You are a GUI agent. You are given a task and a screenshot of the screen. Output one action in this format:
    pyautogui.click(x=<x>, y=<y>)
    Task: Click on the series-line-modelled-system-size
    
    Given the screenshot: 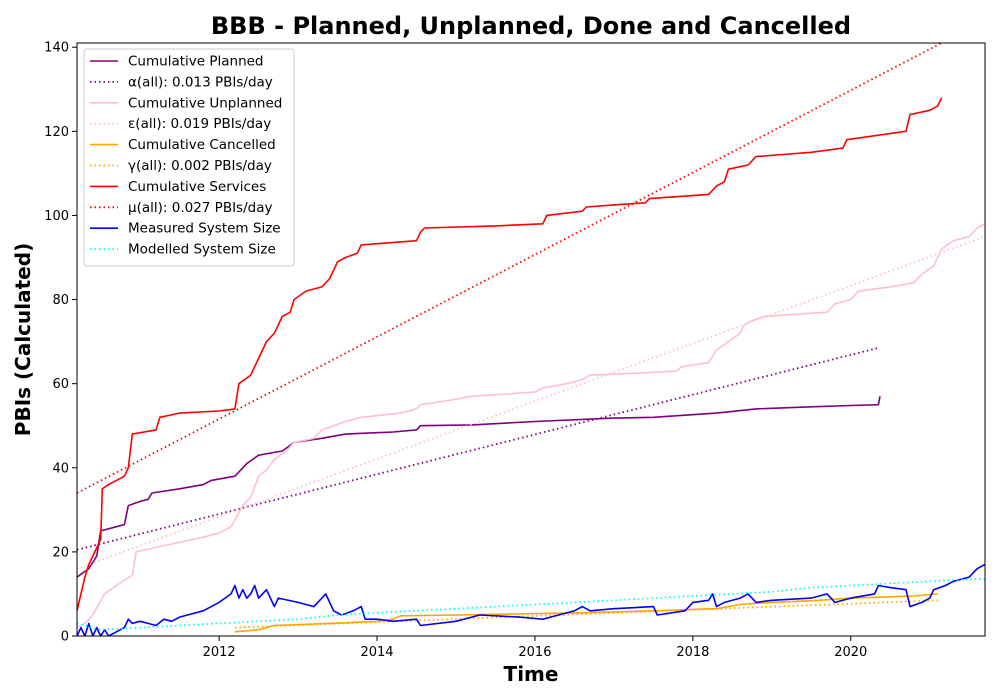 What is the action you would take?
    pyautogui.click(x=531, y=604)
    